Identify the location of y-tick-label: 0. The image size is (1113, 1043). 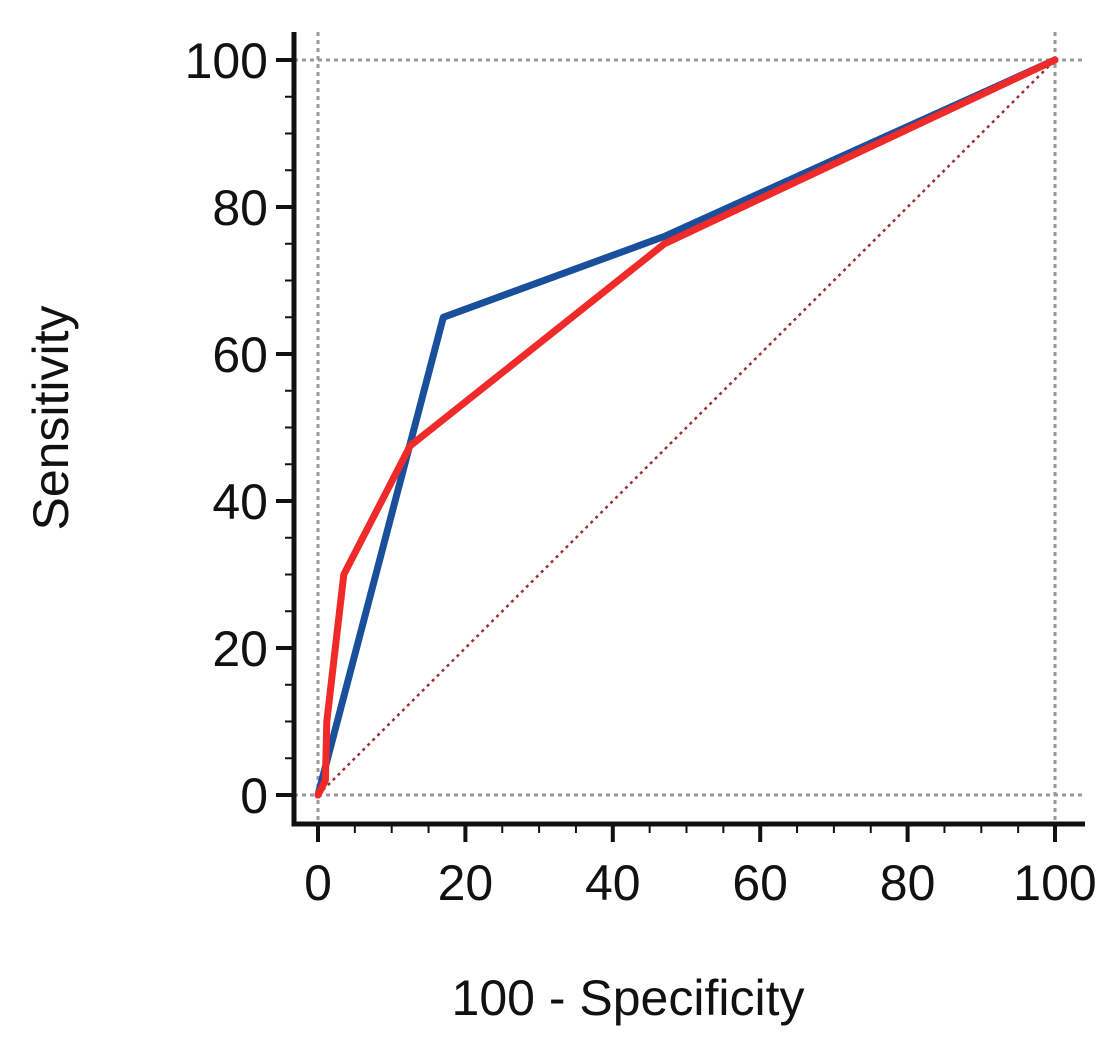
(254, 796).